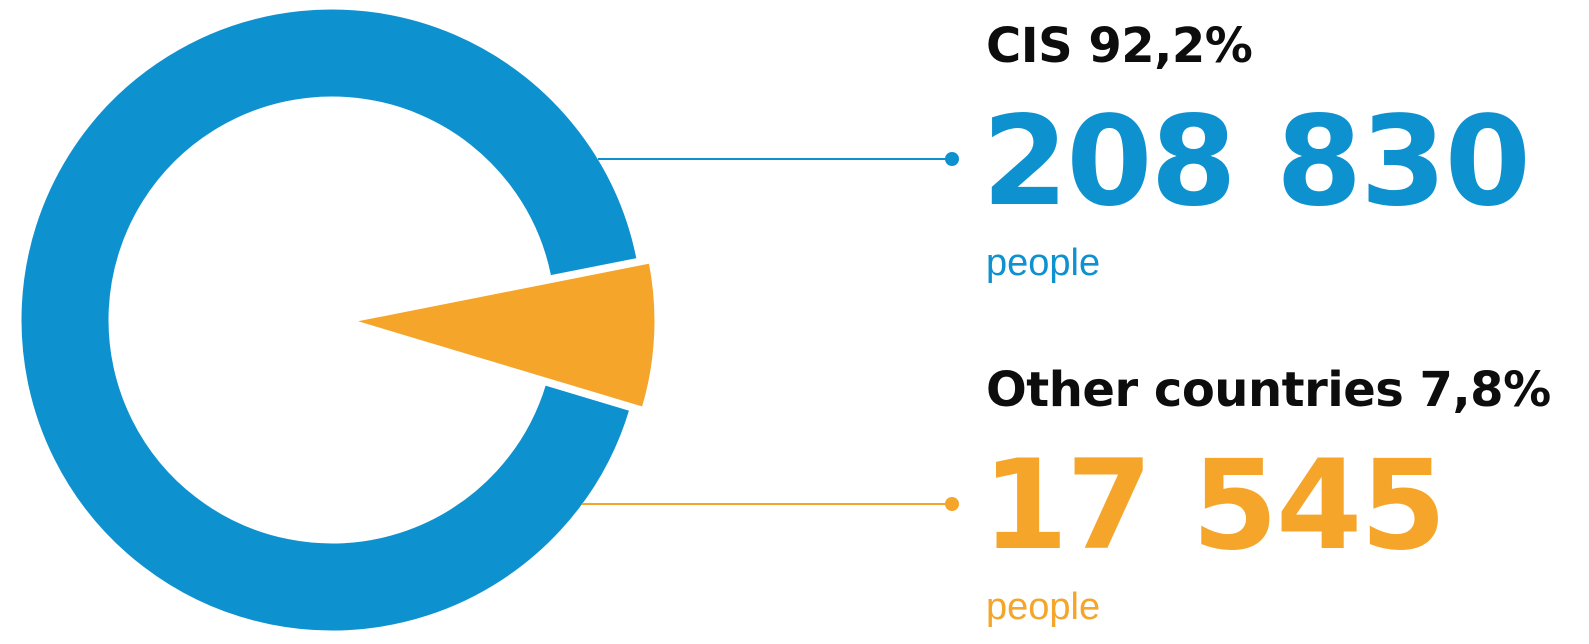 This screenshot has width=1589, height=644. What do you see at coordinates (1043, 263) in the screenshot?
I see `cis-unit-label: people` at bounding box center [1043, 263].